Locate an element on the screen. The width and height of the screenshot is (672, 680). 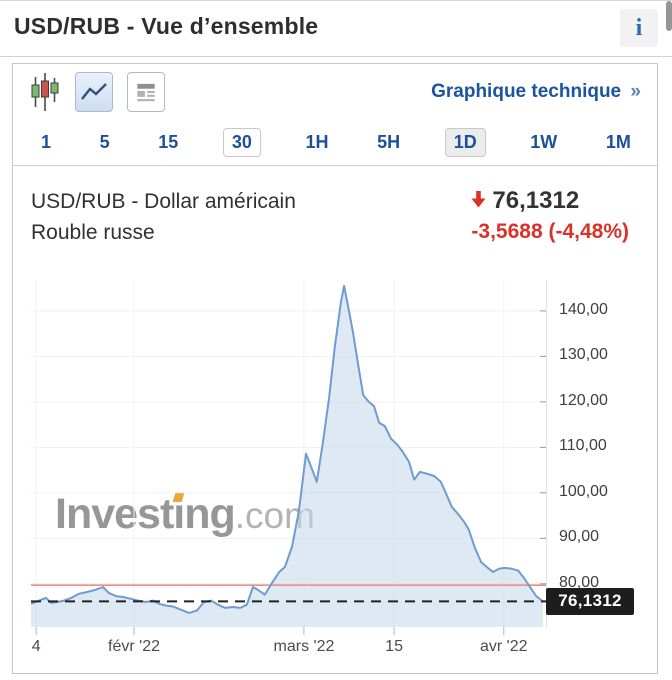
news-view-button is located at coordinates (146, 92).